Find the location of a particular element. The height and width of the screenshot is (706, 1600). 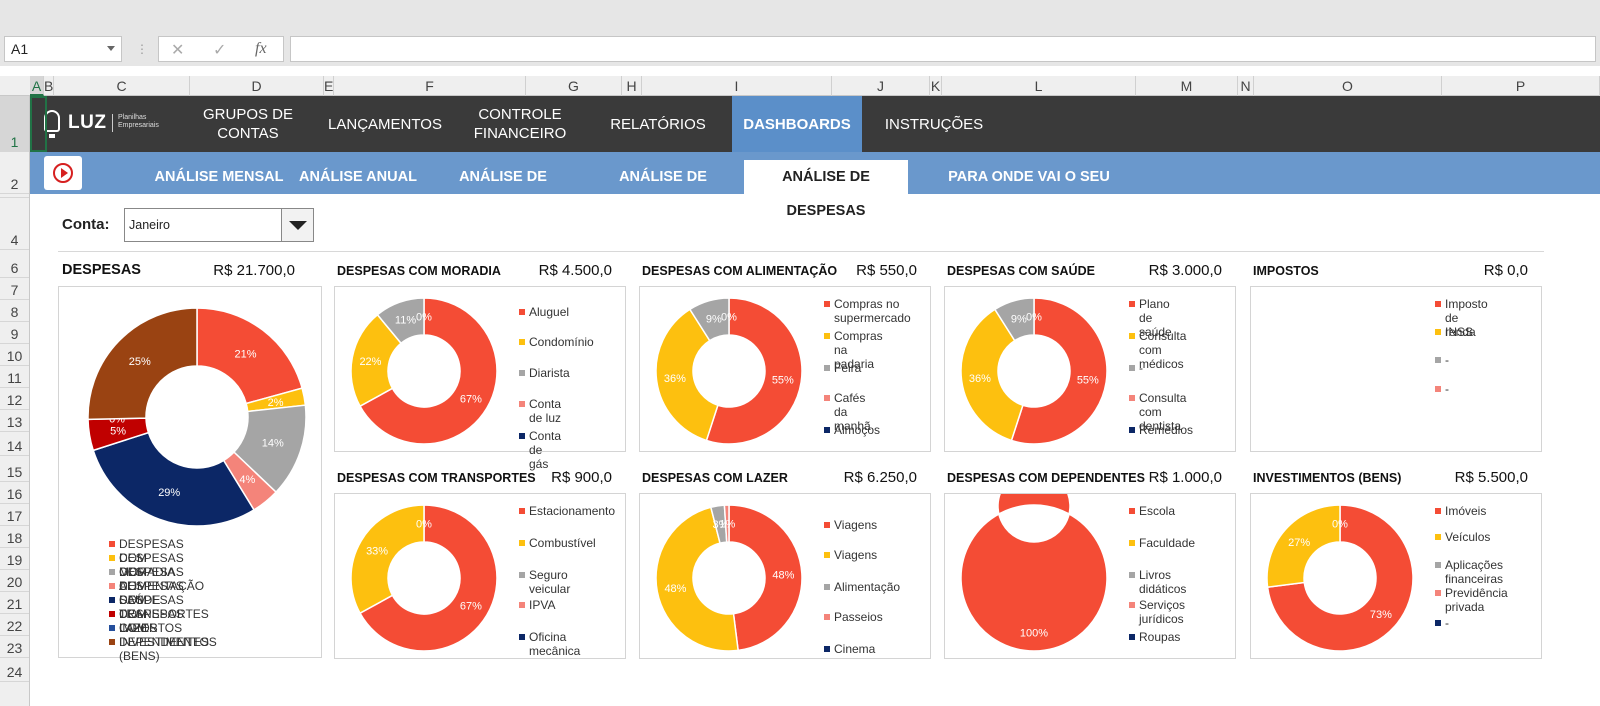

insert-function-icon: fx is located at coordinates (261, 48).